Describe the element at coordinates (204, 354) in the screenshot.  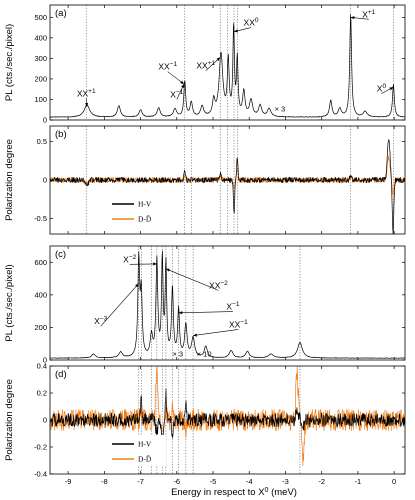
I see `scale-note: × 10` at that location.